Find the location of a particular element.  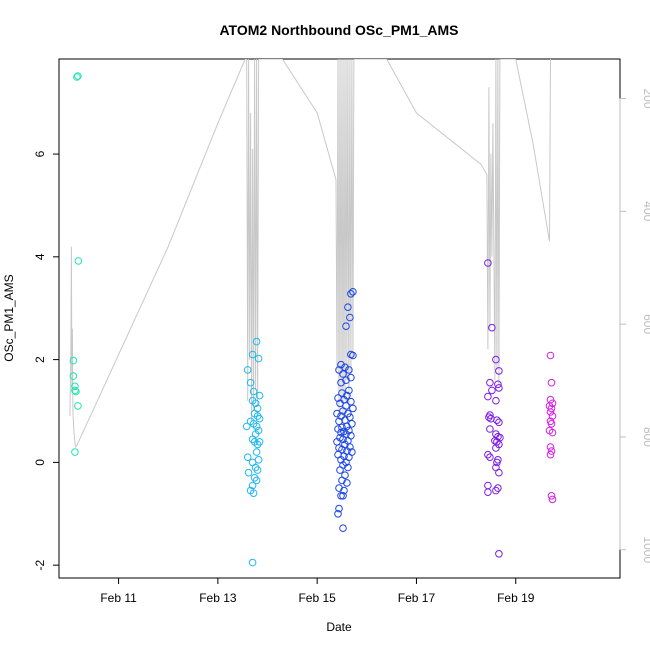

right-tick-label: 400 is located at coordinates (645, 211).